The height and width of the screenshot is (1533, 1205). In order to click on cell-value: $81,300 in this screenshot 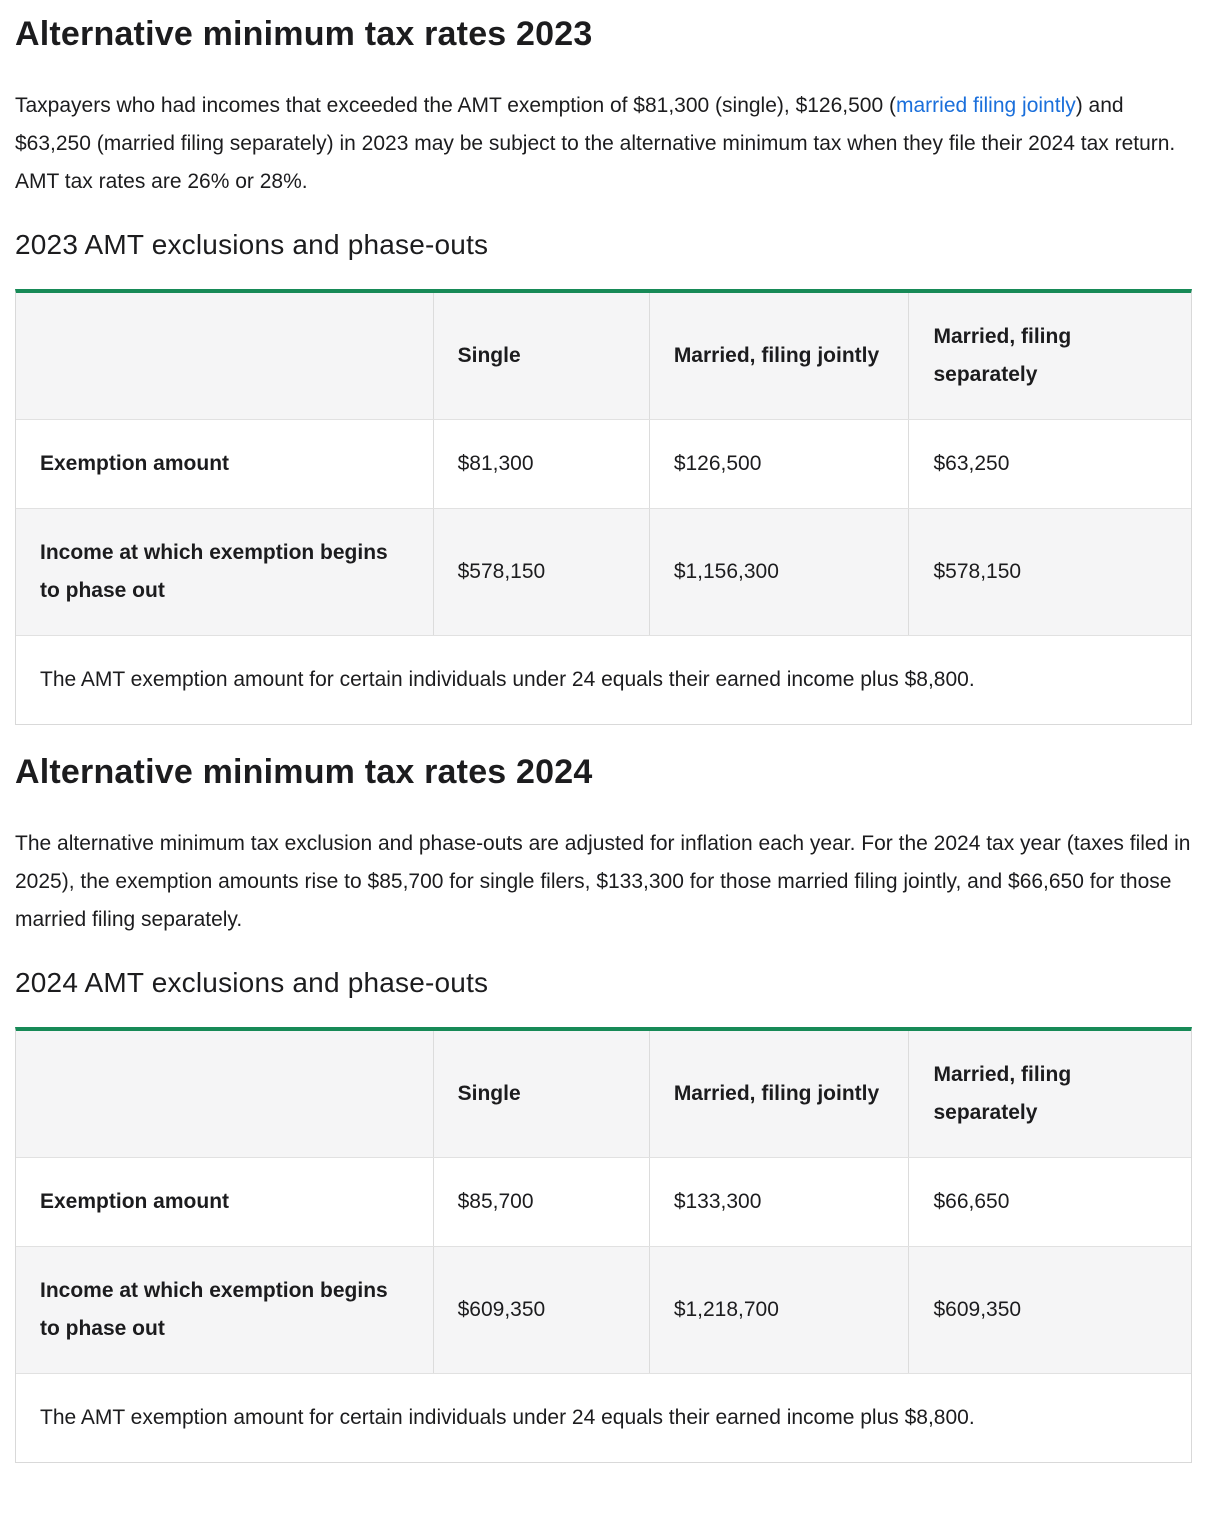, I will do `click(541, 464)`.